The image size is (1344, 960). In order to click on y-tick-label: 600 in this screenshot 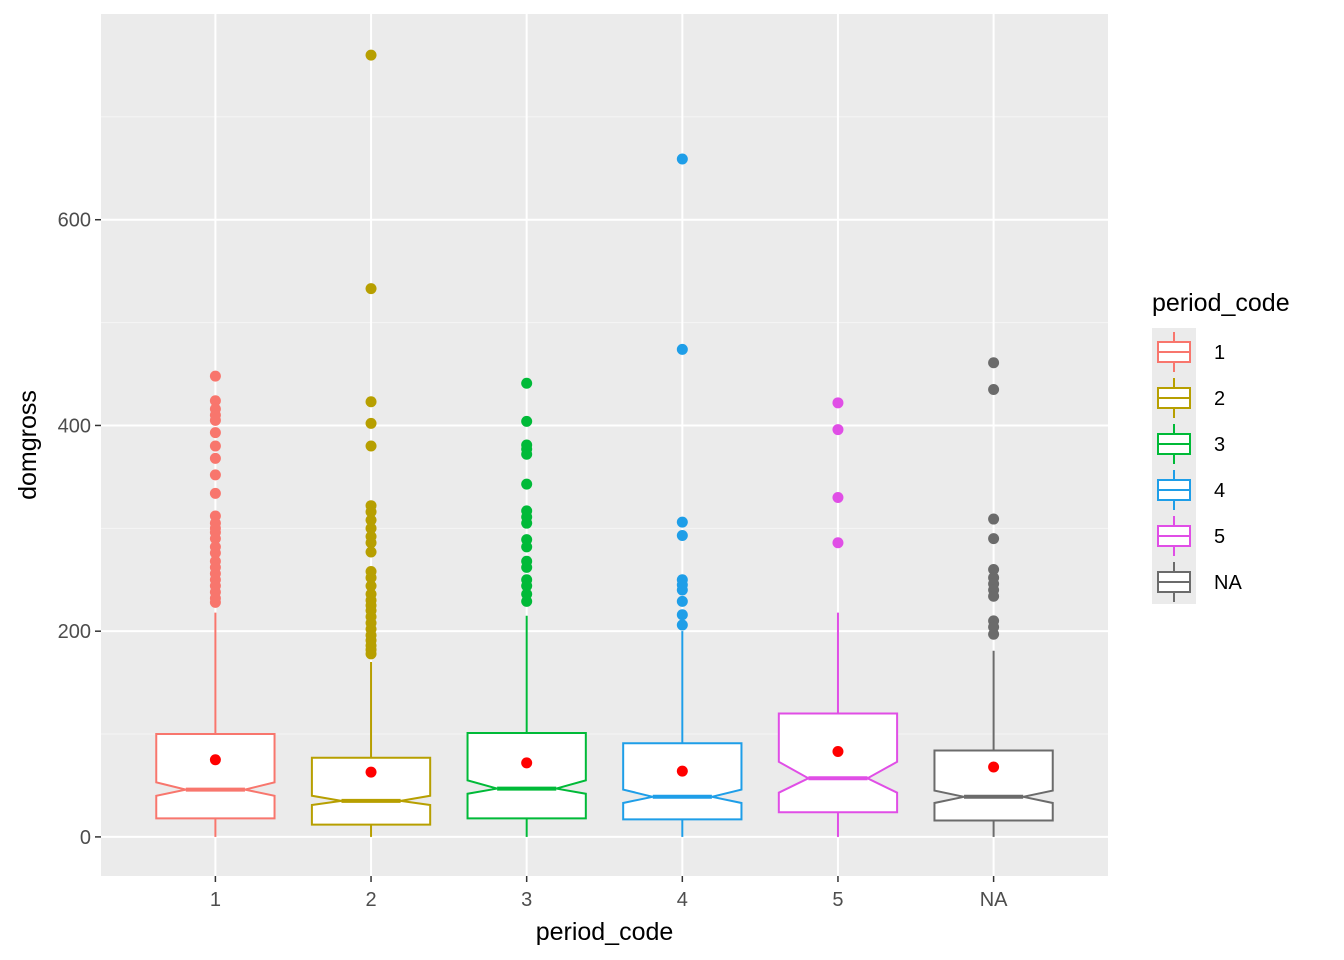, I will do `click(74, 221)`.